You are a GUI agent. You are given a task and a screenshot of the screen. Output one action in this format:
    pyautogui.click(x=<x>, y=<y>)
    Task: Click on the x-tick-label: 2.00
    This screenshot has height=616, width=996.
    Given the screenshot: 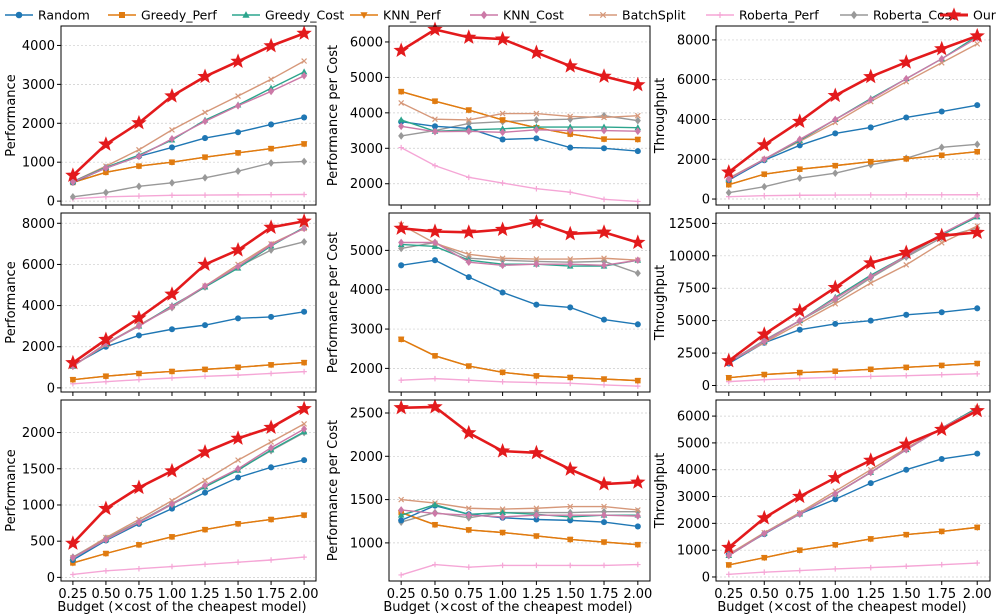 What is the action you would take?
    pyautogui.click(x=637, y=594)
    